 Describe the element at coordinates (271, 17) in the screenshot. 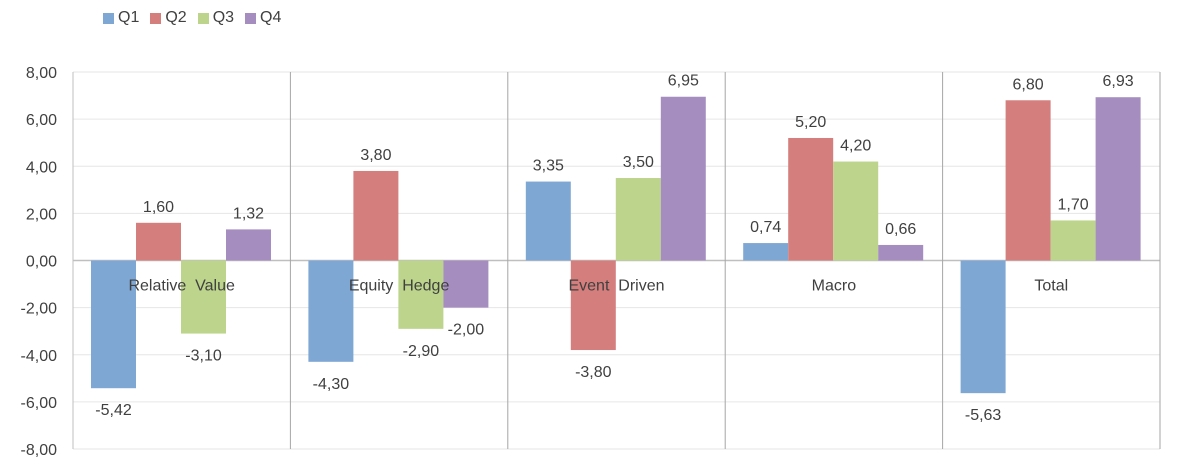

I see `legend-label-q4: Q4` at that location.